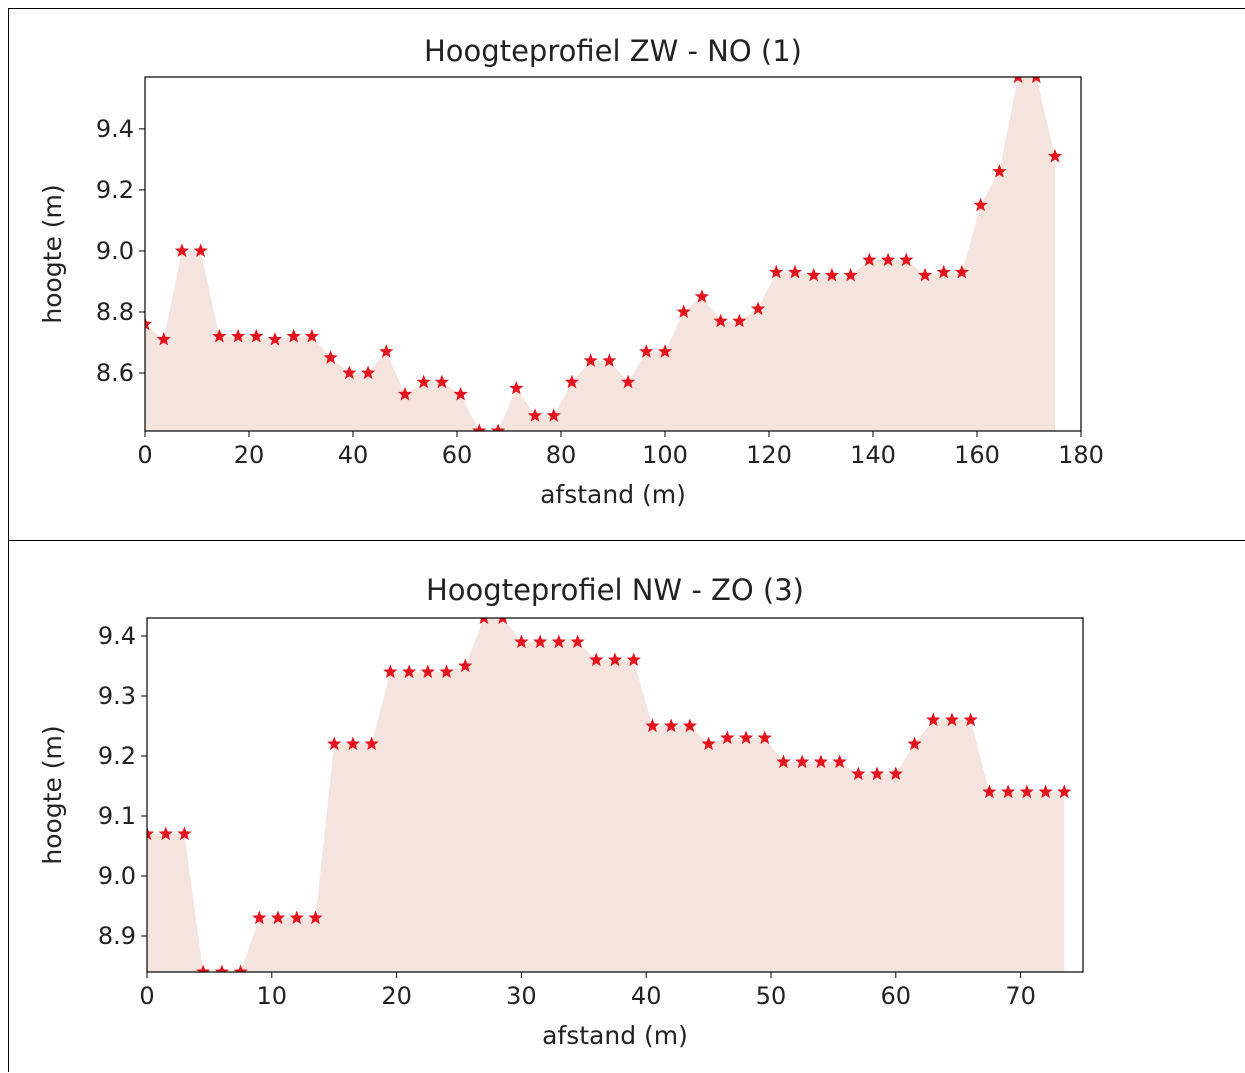 The image size is (1245, 1073). I want to click on y-axis-label: hoogte (m), so click(52, 253).